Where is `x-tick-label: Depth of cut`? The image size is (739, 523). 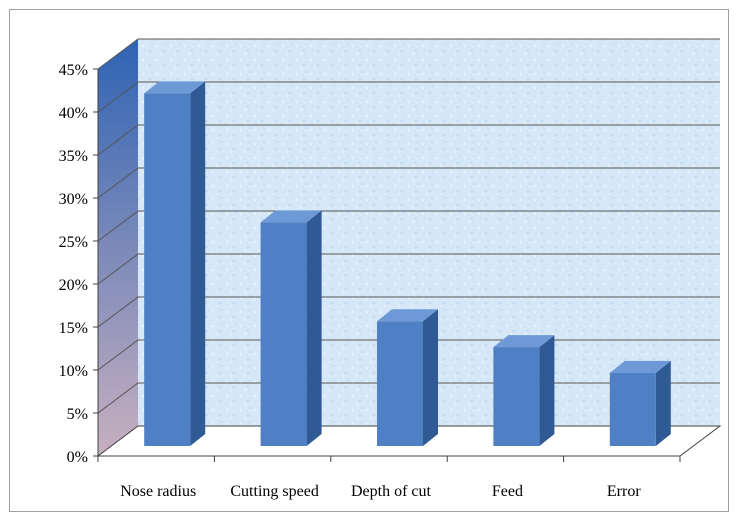 x-tick-label: Depth of cut is located at coordinates (391, 491).